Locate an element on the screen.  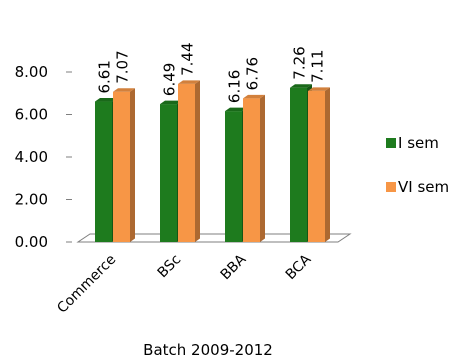
bar-vi-sem-bca is located at coordinates (316, 166).